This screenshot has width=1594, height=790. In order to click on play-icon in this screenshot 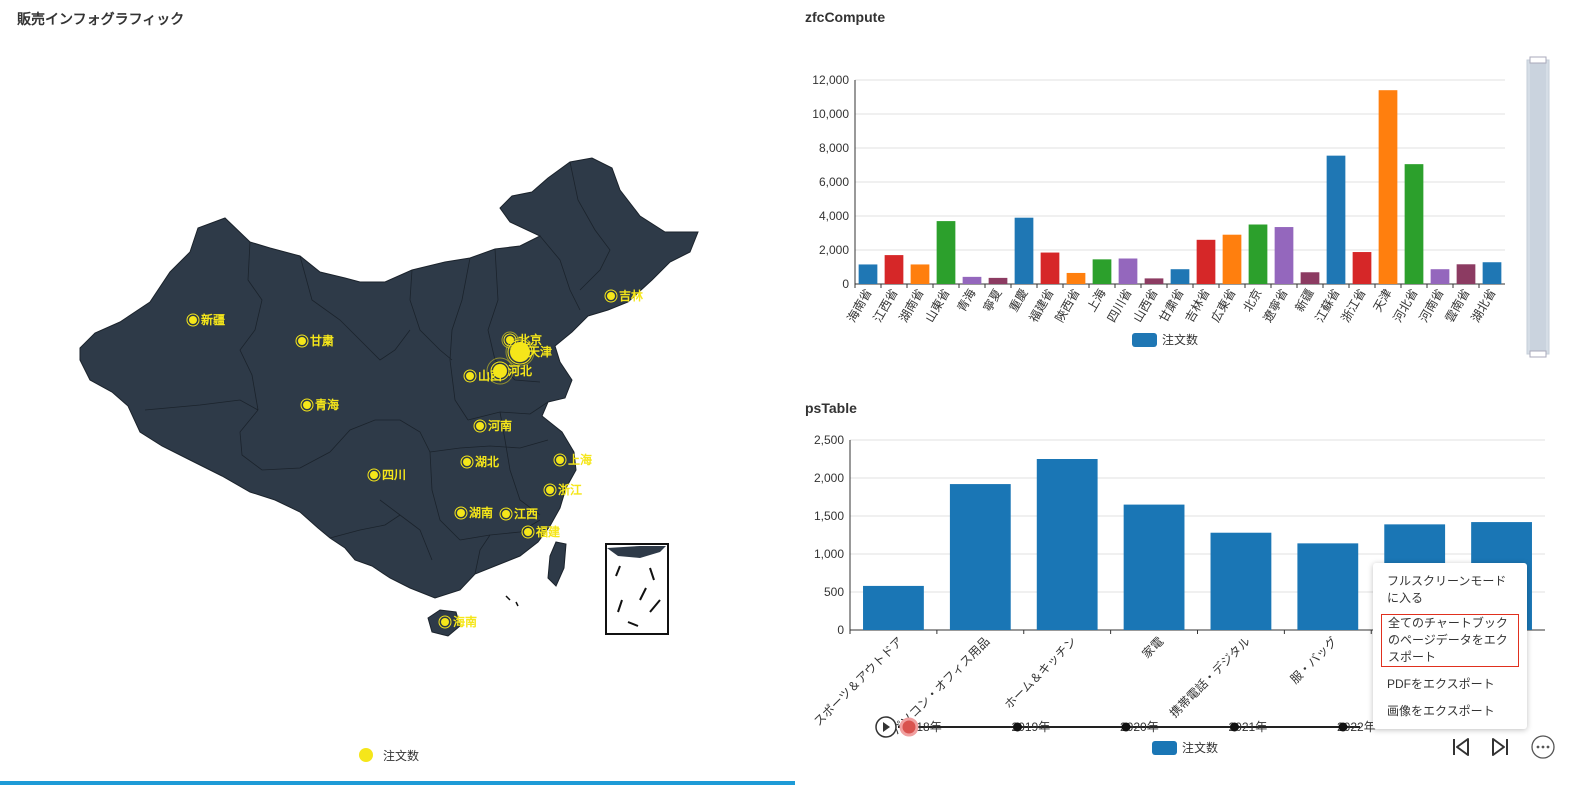, I will do `click(886, 727)`.